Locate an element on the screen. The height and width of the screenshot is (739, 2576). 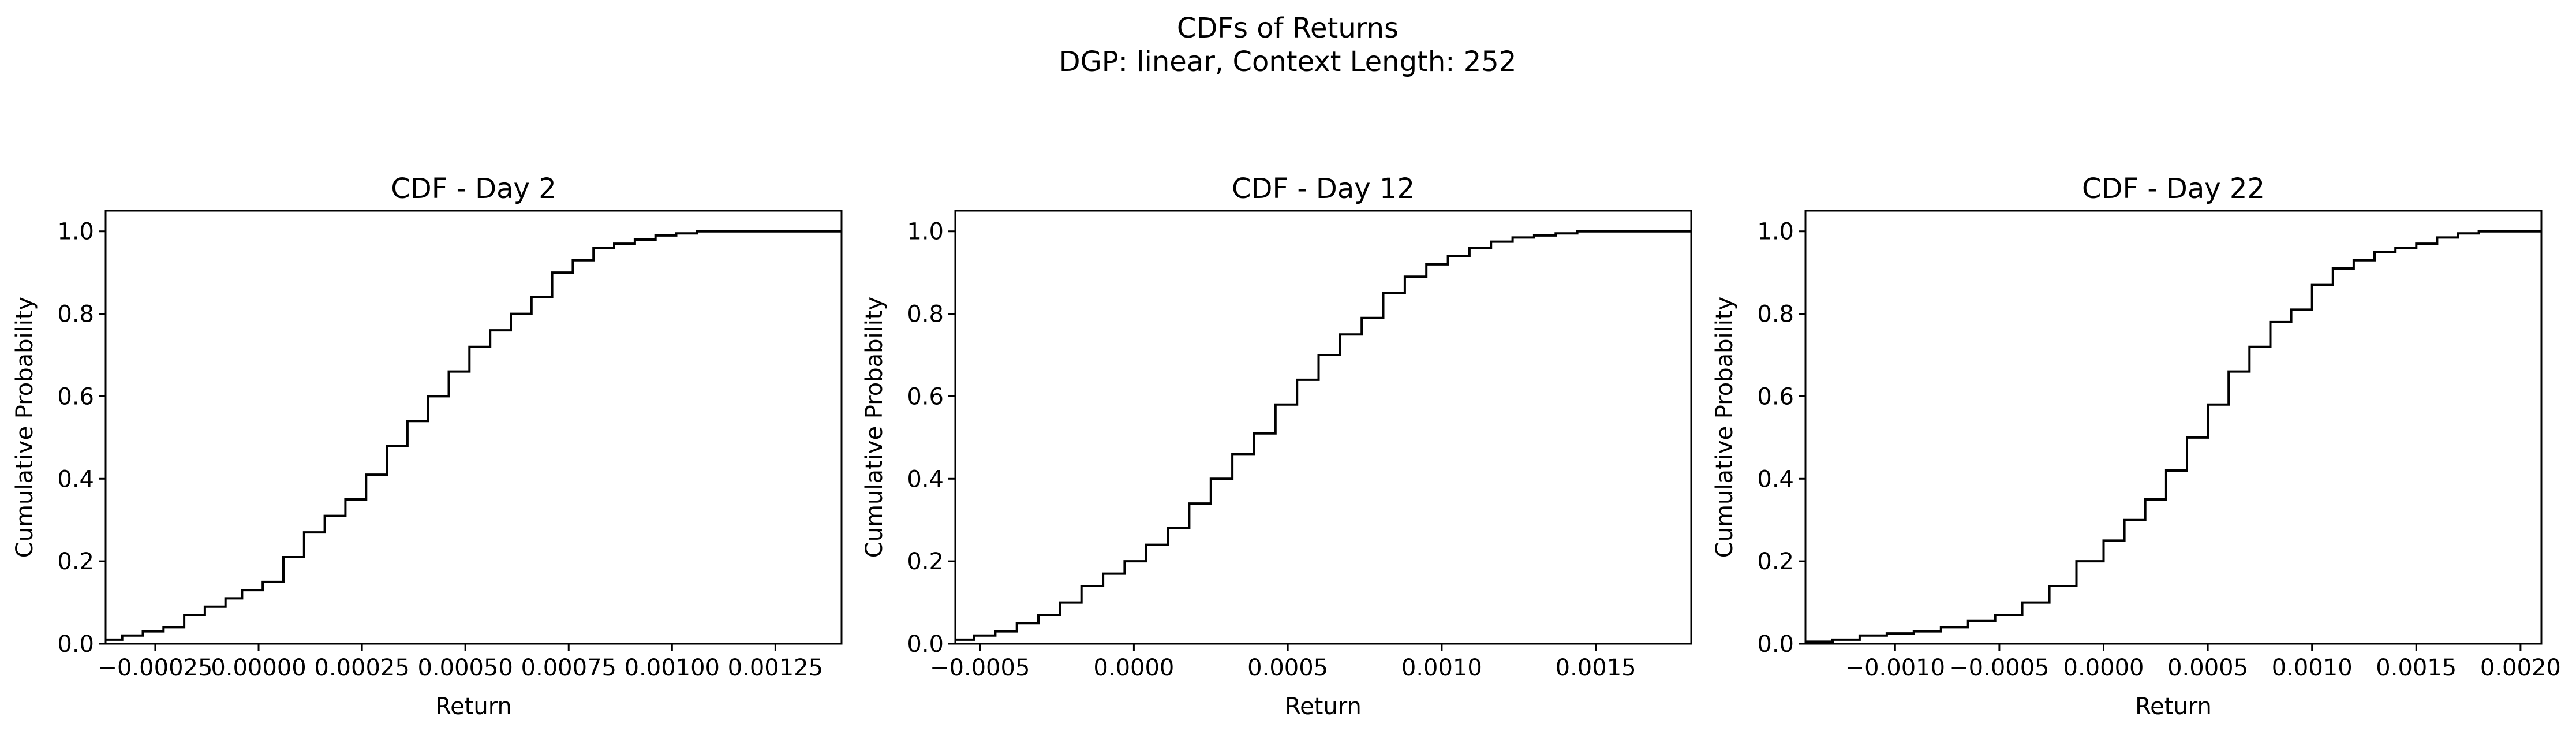
x-tick-label: 0.00100 is located at coordinates (672, 668).